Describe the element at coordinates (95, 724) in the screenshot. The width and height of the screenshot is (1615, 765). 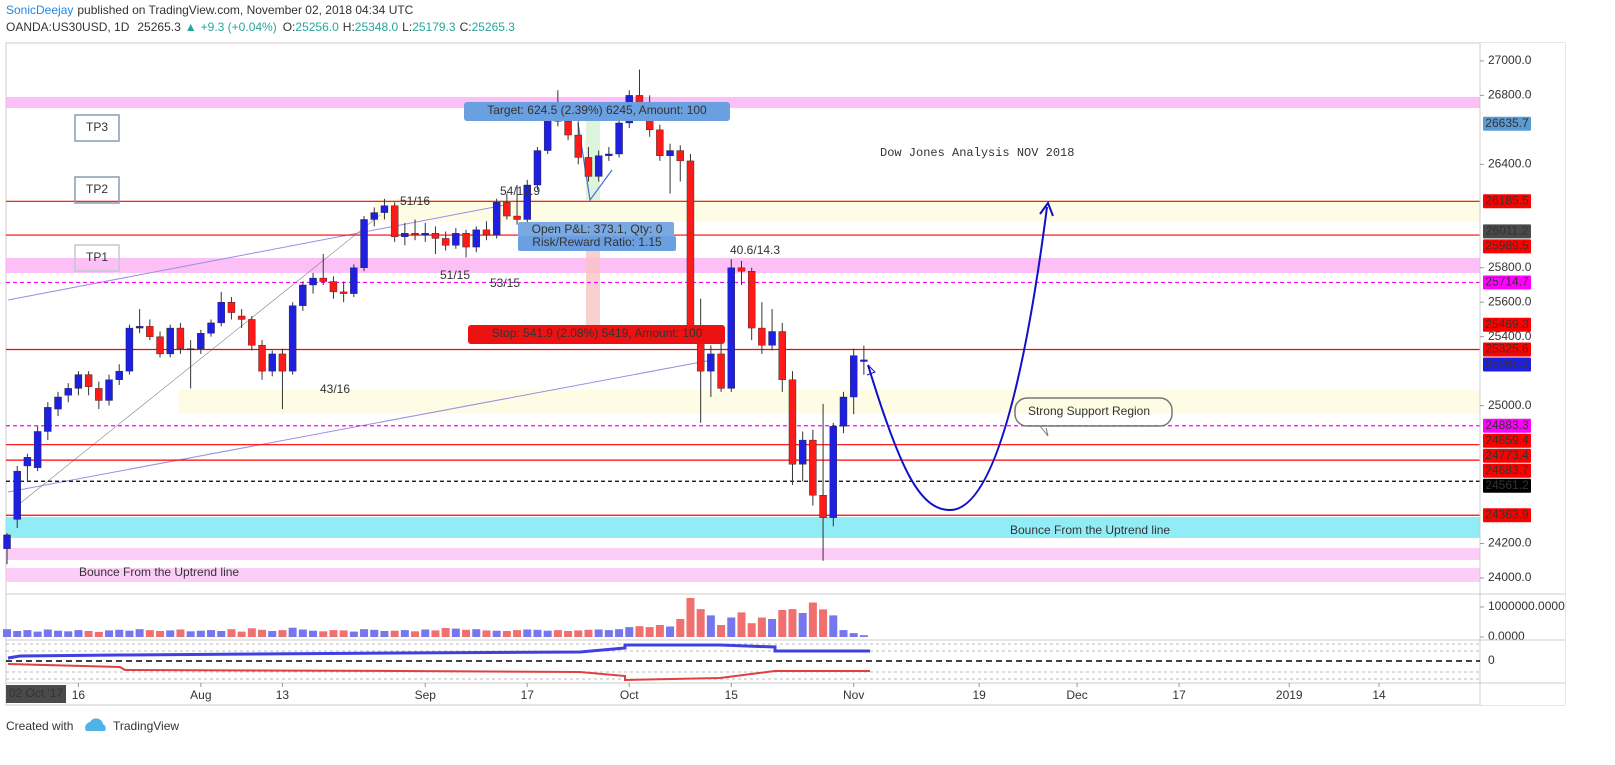
I see `brand-logo` at that location.